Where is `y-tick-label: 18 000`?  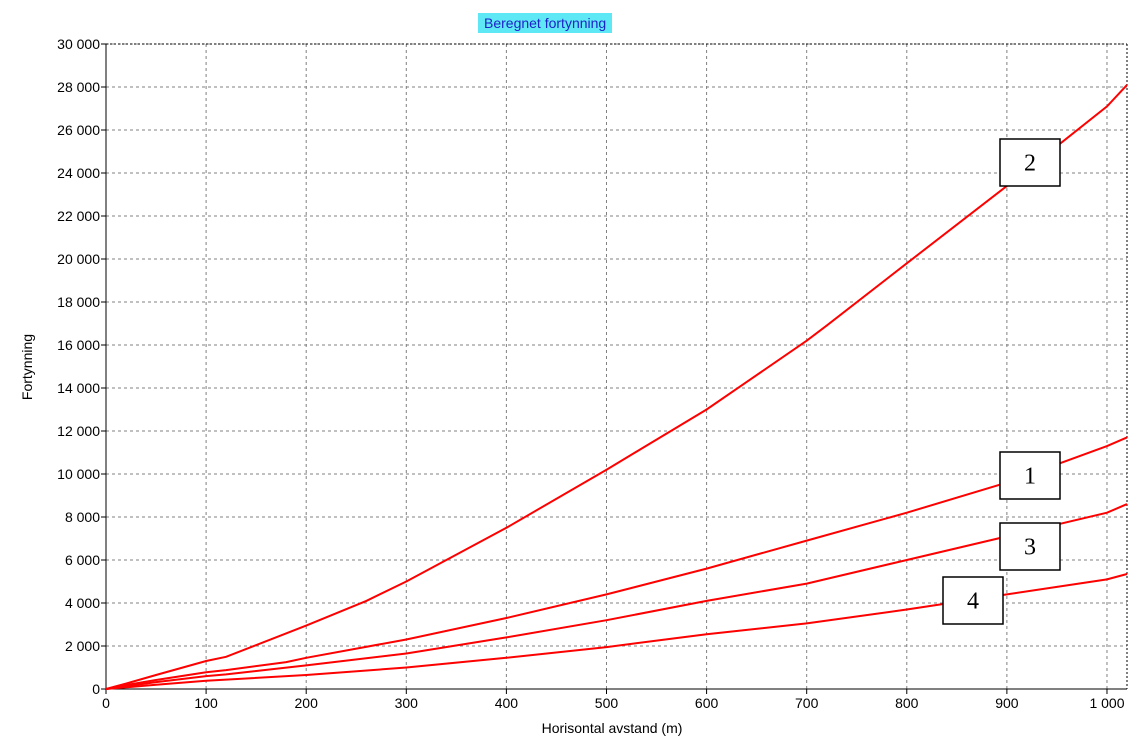 y-tick-label: 18 000 is located at coordinates (78, 302).